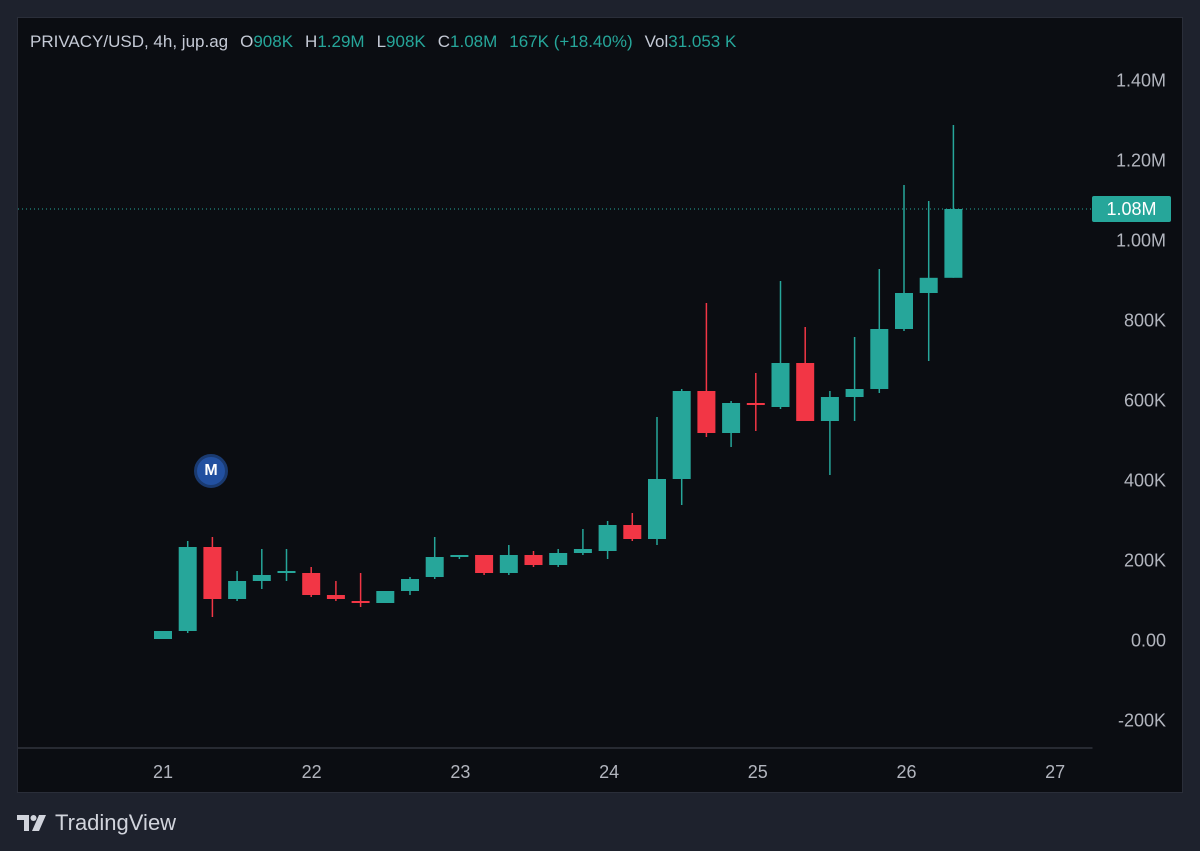 This screenshot has height=851, width=1200. Describe the element at coordinates (1140, 160) in the screenshot. I see `price-tick-label: 1.20M` at that location.